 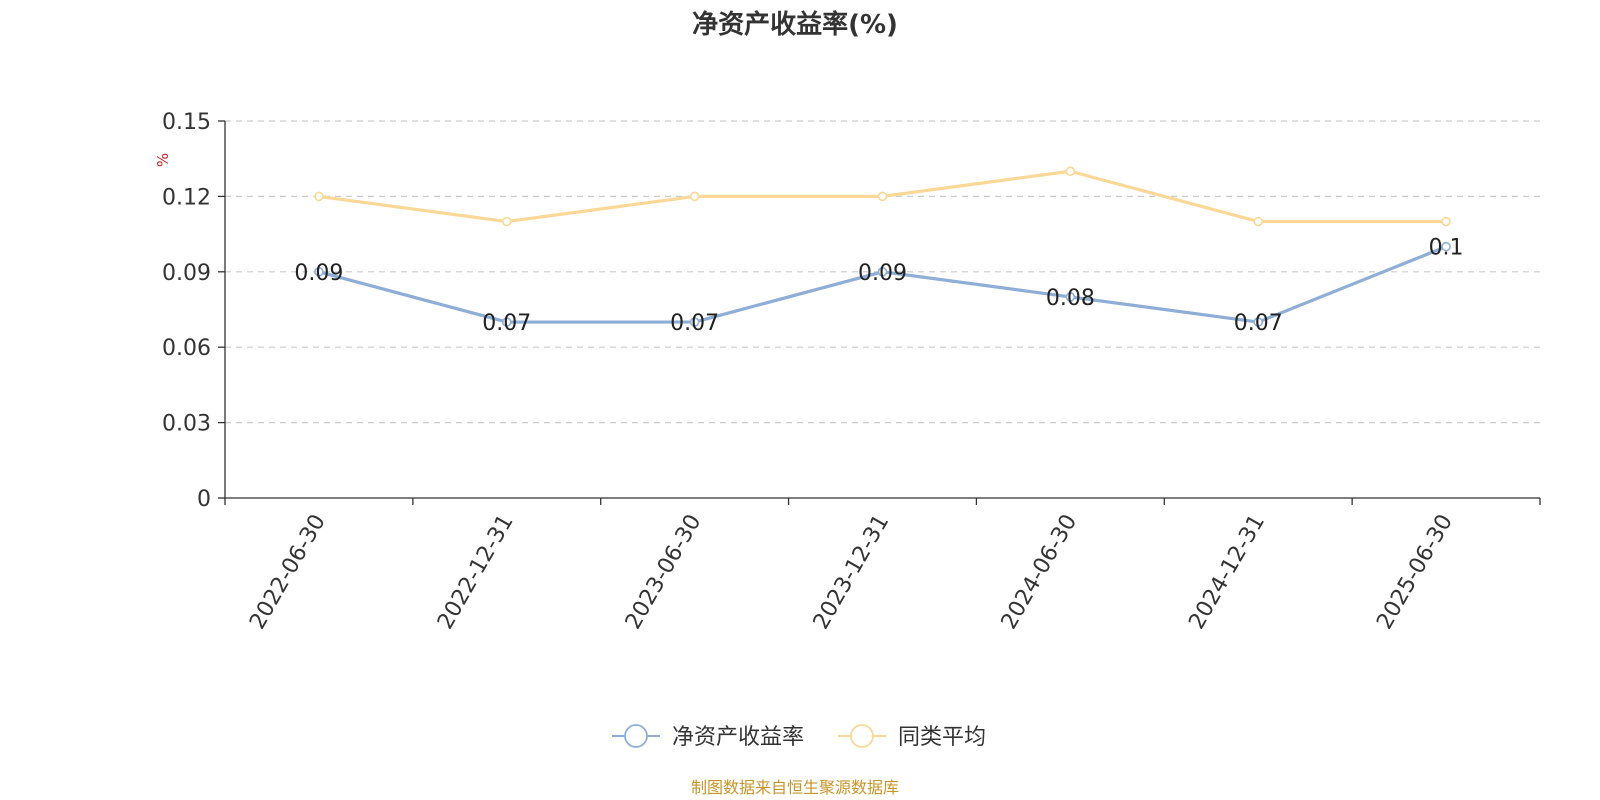 I want to click on x-tick-label: 2023-06-30, so click(x=664, y=571).